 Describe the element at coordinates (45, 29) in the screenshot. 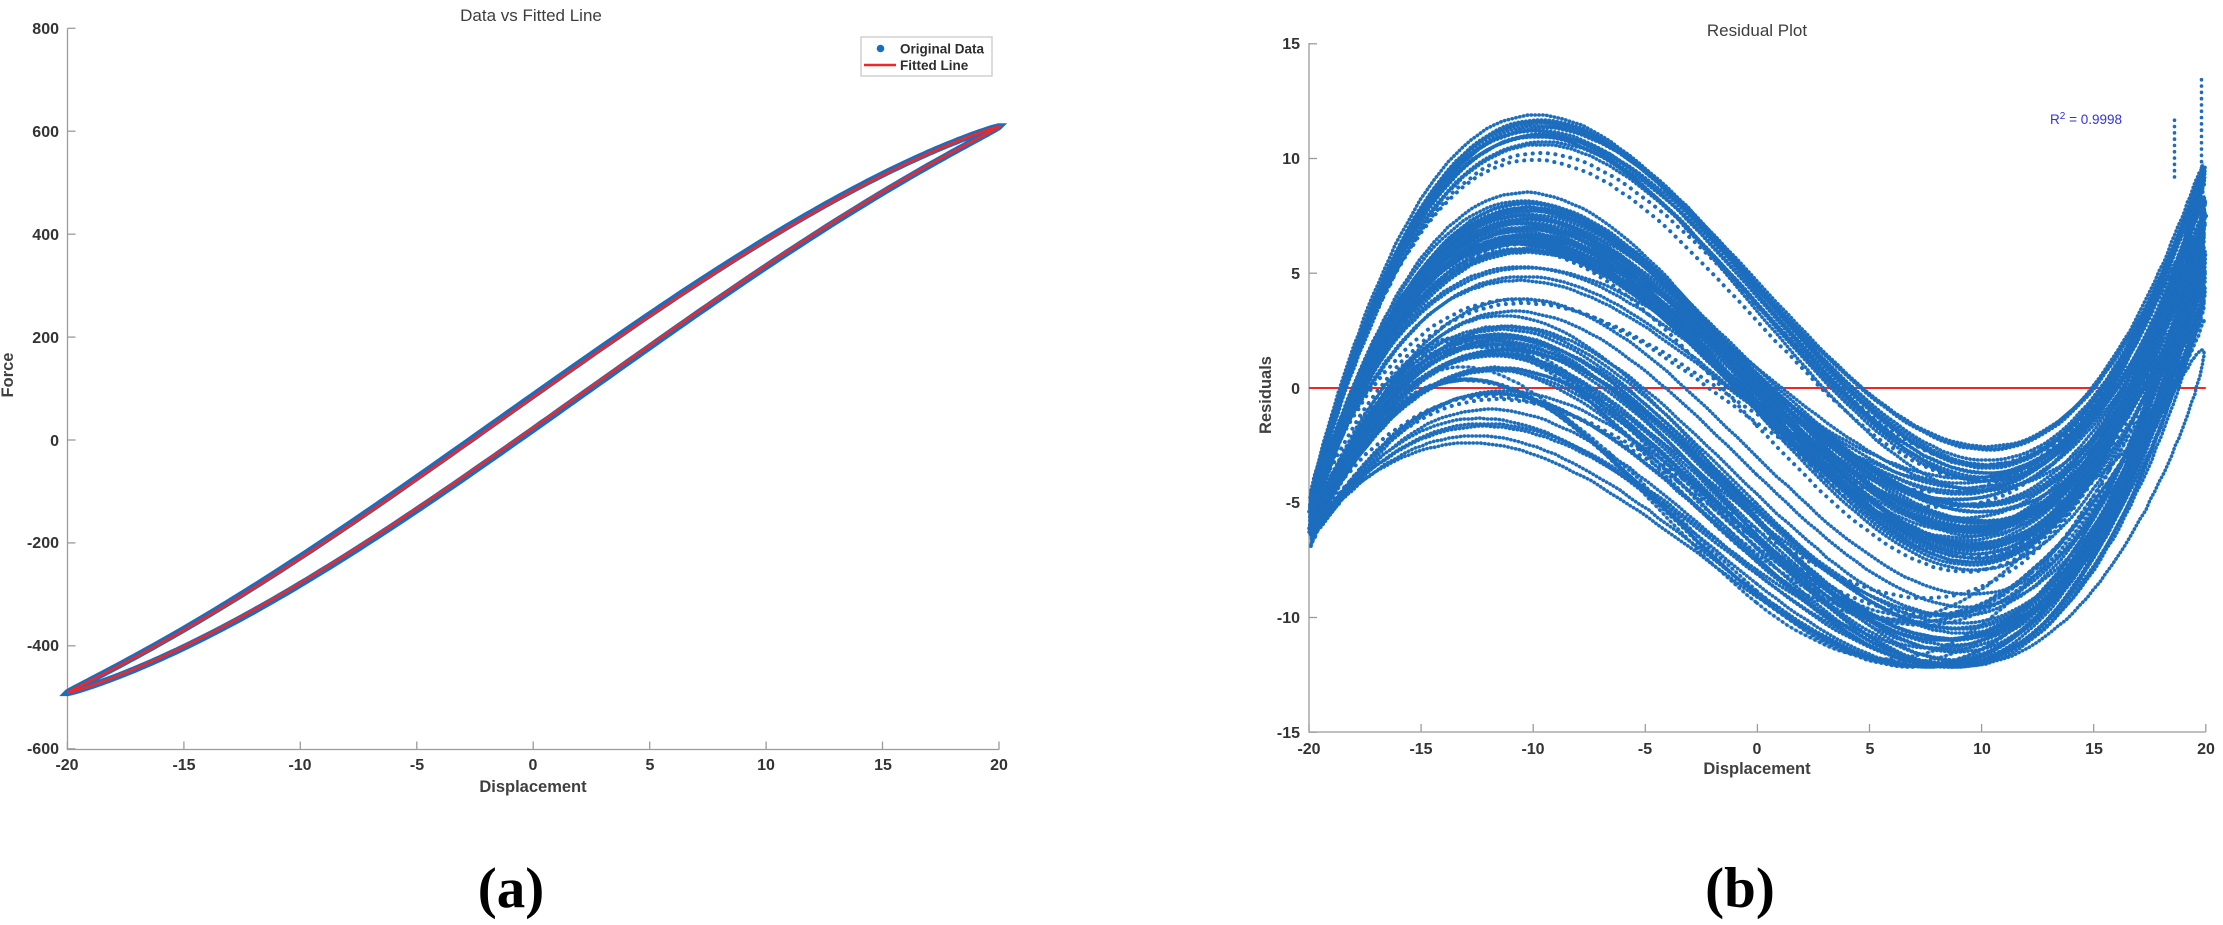

I see `svg-text: 800` at that location.